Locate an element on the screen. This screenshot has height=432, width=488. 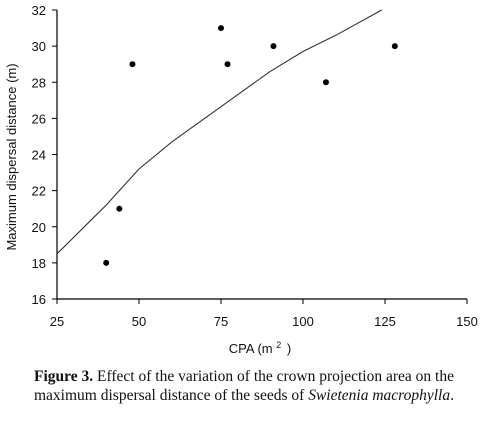
x-tick-label: 50 is located at coordinates (139, 321).